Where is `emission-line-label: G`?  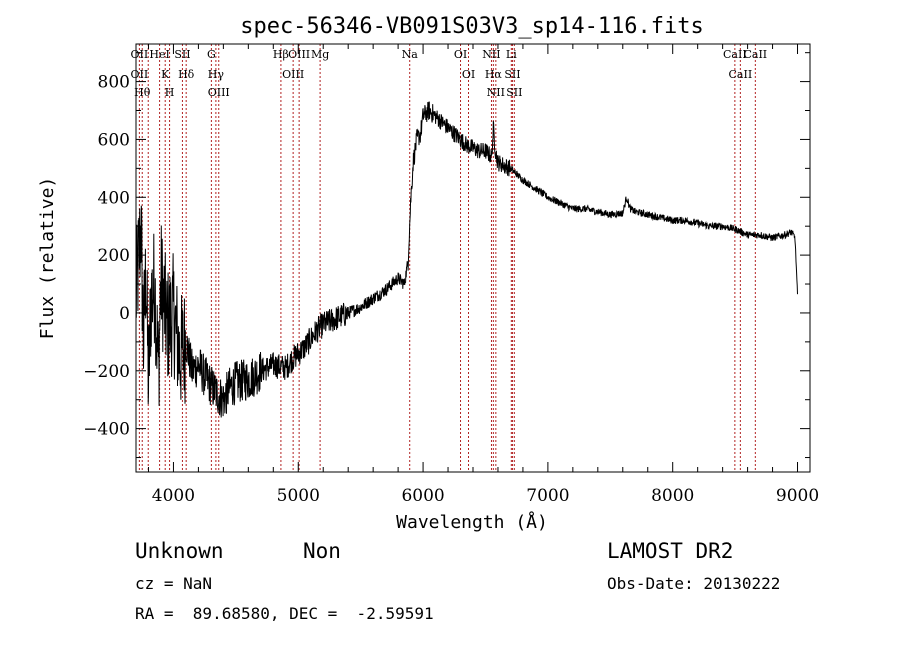 emission-line-label: G is located at coordinates (211, 54).